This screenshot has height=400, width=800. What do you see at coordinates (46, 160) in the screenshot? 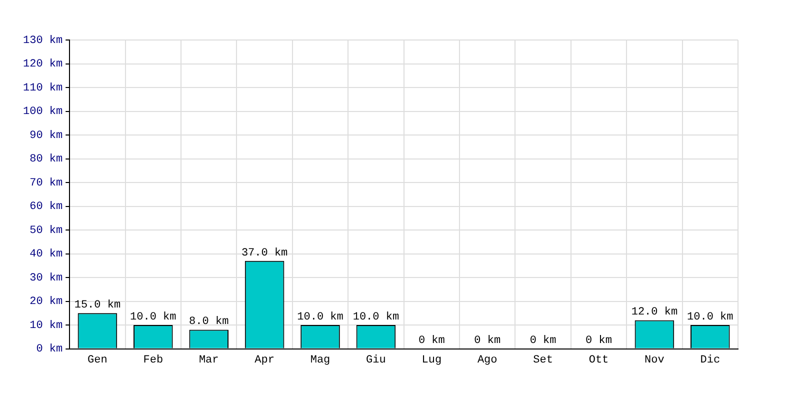
I see `y-tick-label: 80 km` at bounding box center [46, 160].